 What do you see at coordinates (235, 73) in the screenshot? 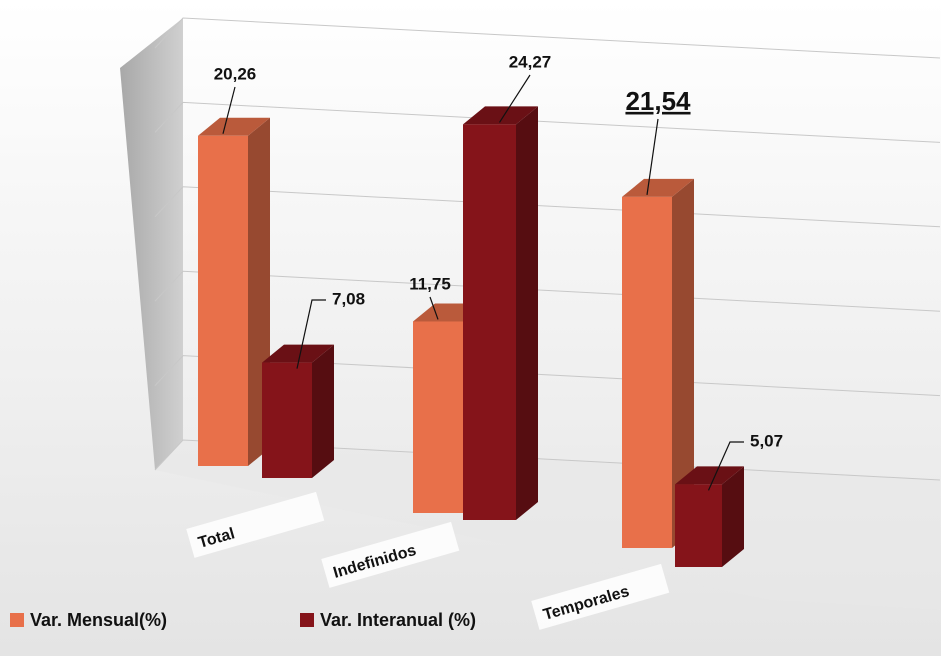
I see `data-label: 20,26` at bounding box center [235, 73].